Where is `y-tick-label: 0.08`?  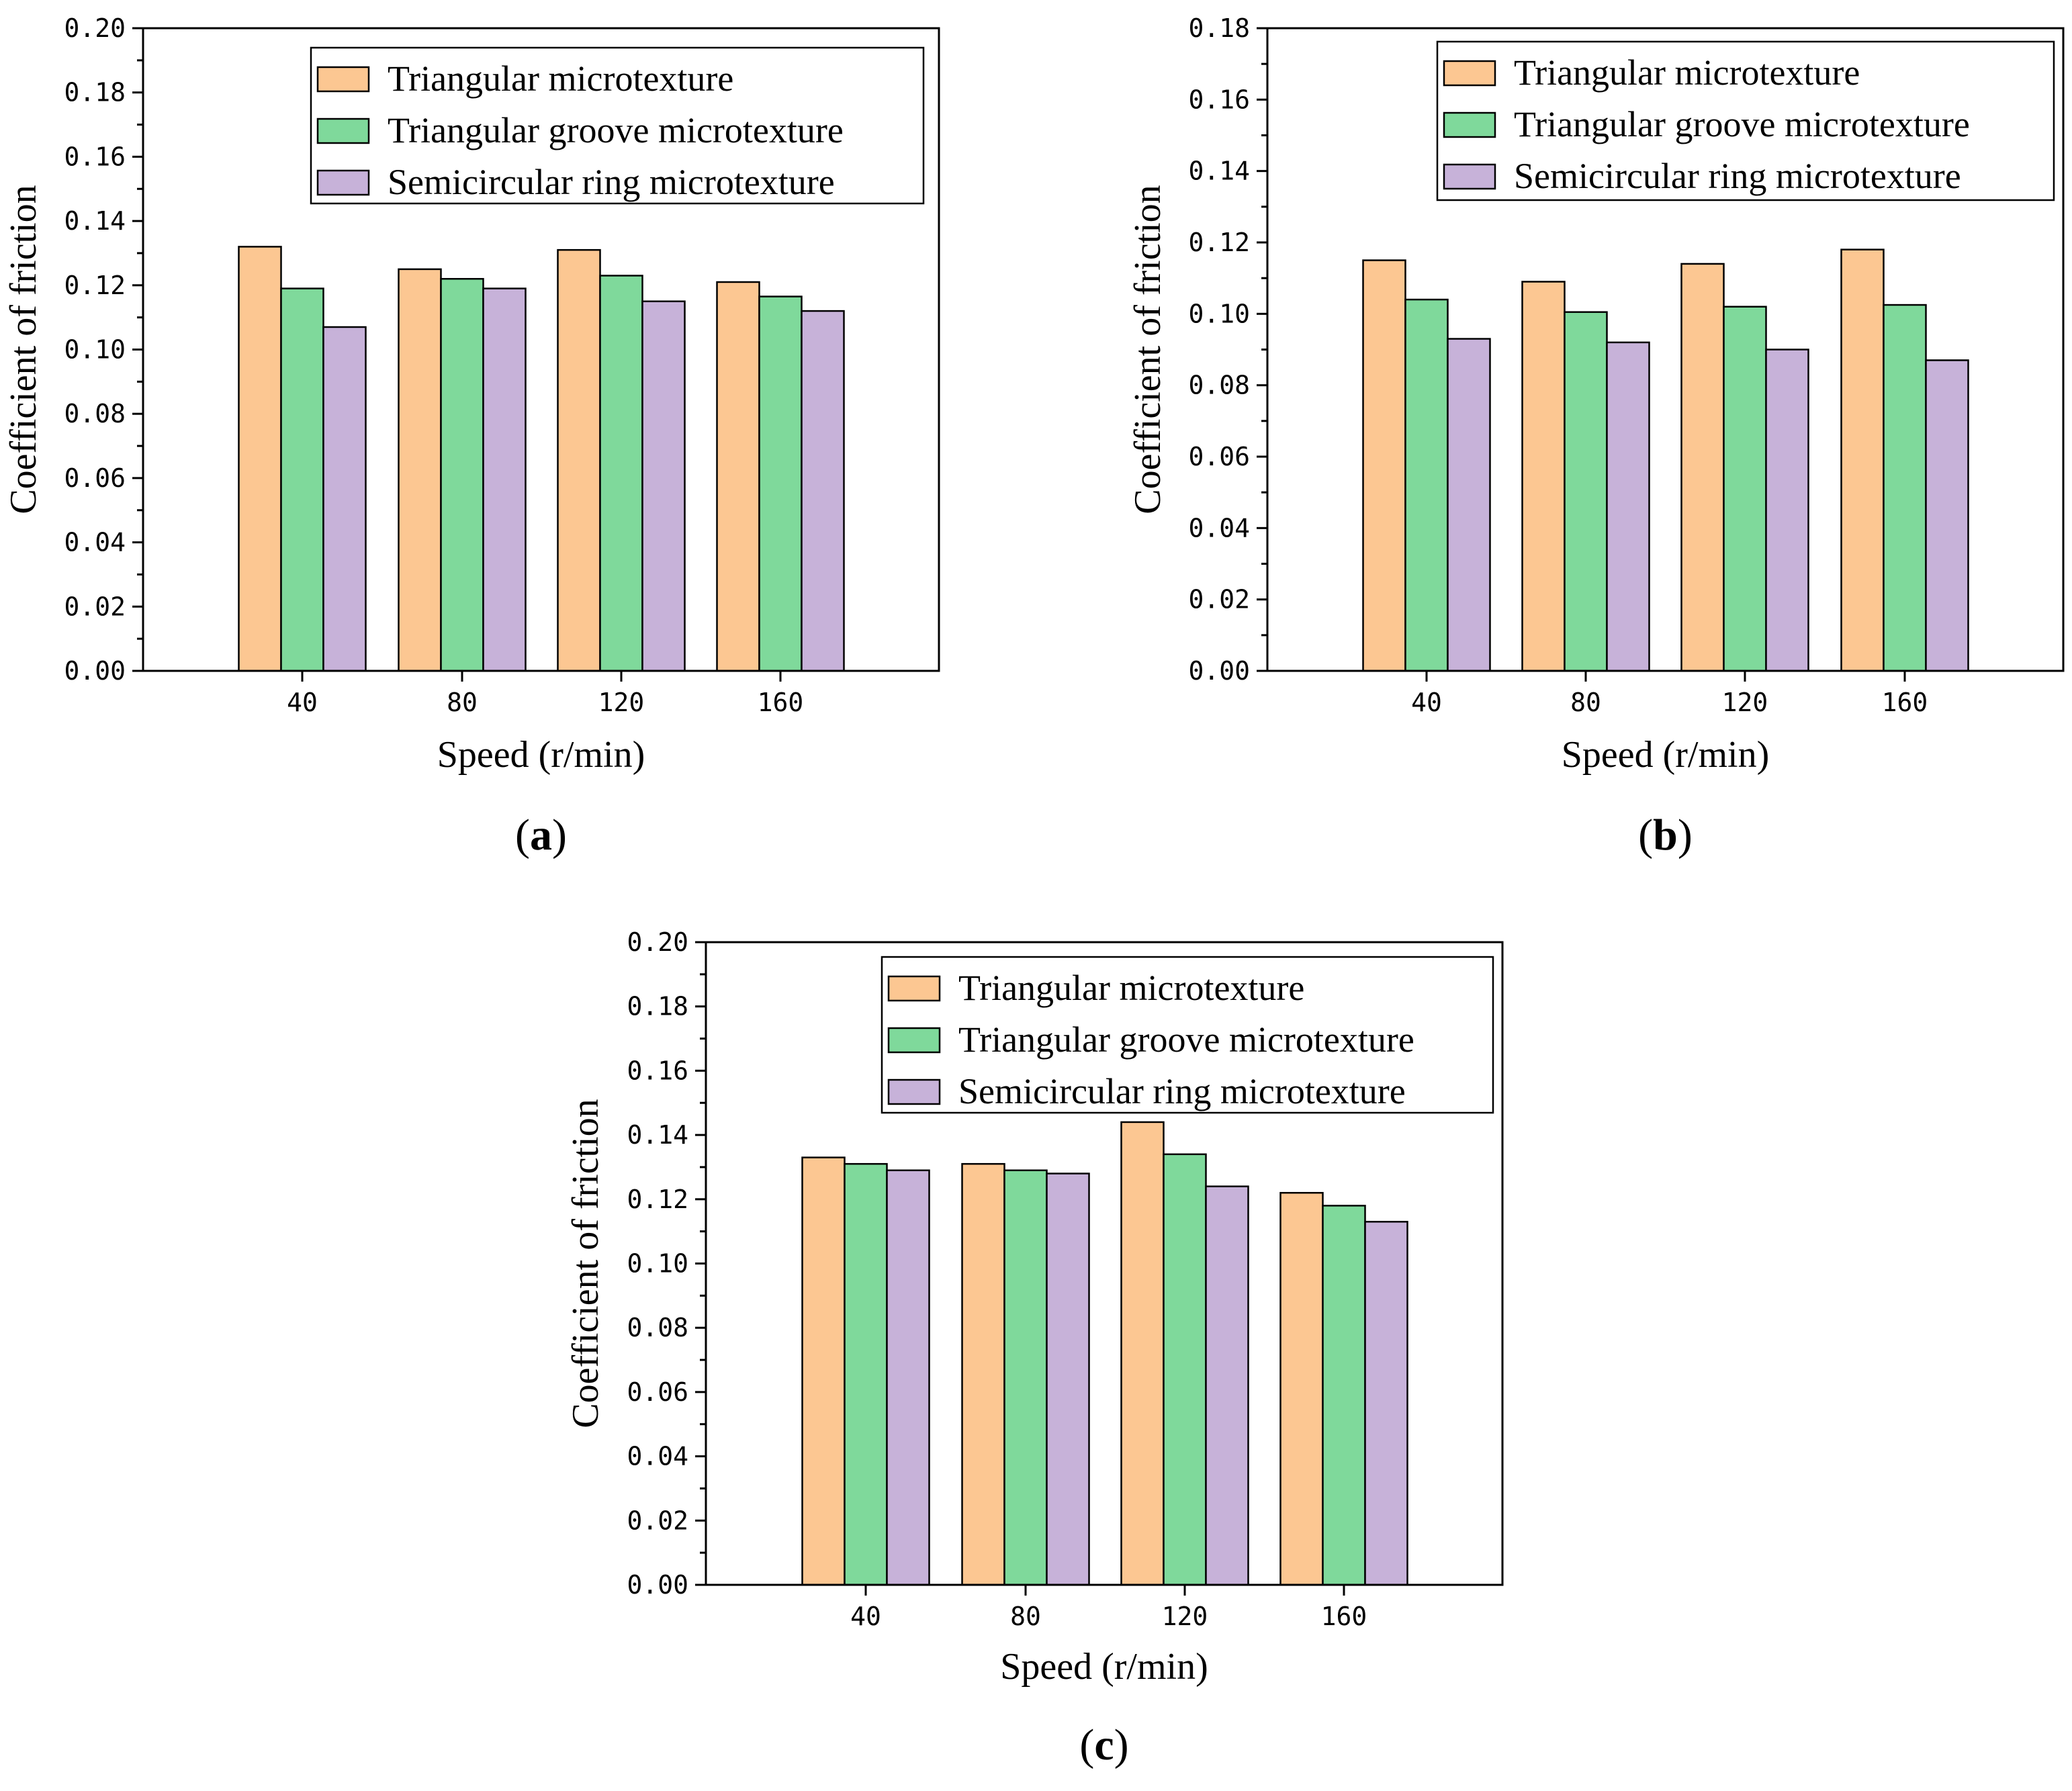 y-tick-label: 0.08 is located at coordinates (657, 1327).